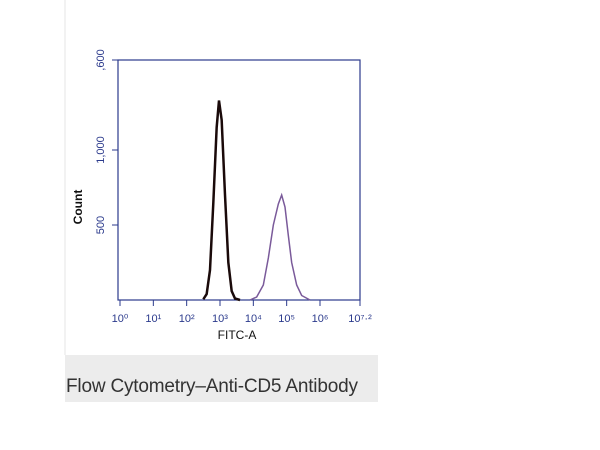  I want to click on caption-bar, so click(221, 378).